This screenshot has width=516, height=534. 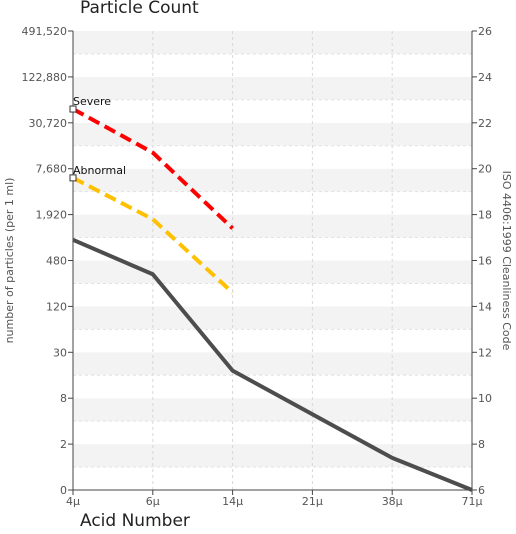 What do you see at coordinates (481, 444) in the screenshot?
I see `right-tick-label: 8` at bounding box center [481, 444].